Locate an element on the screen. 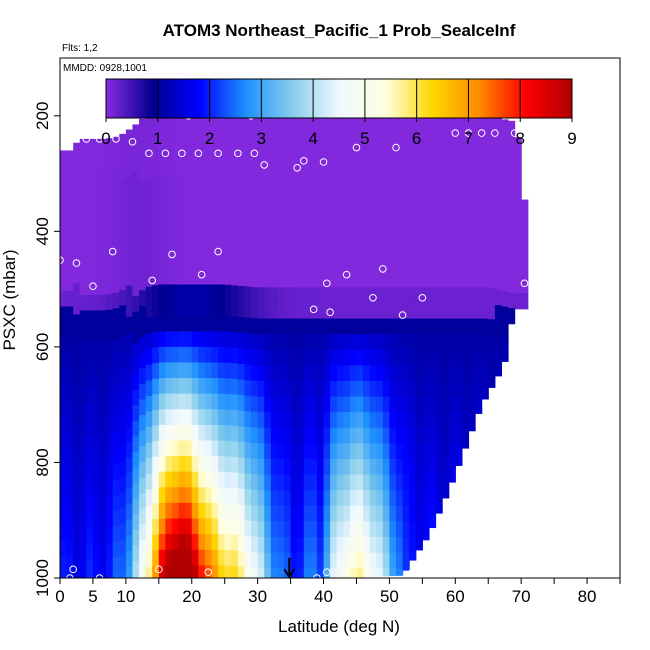  x-tick-label: 40 is located at coordinates (323, 596).